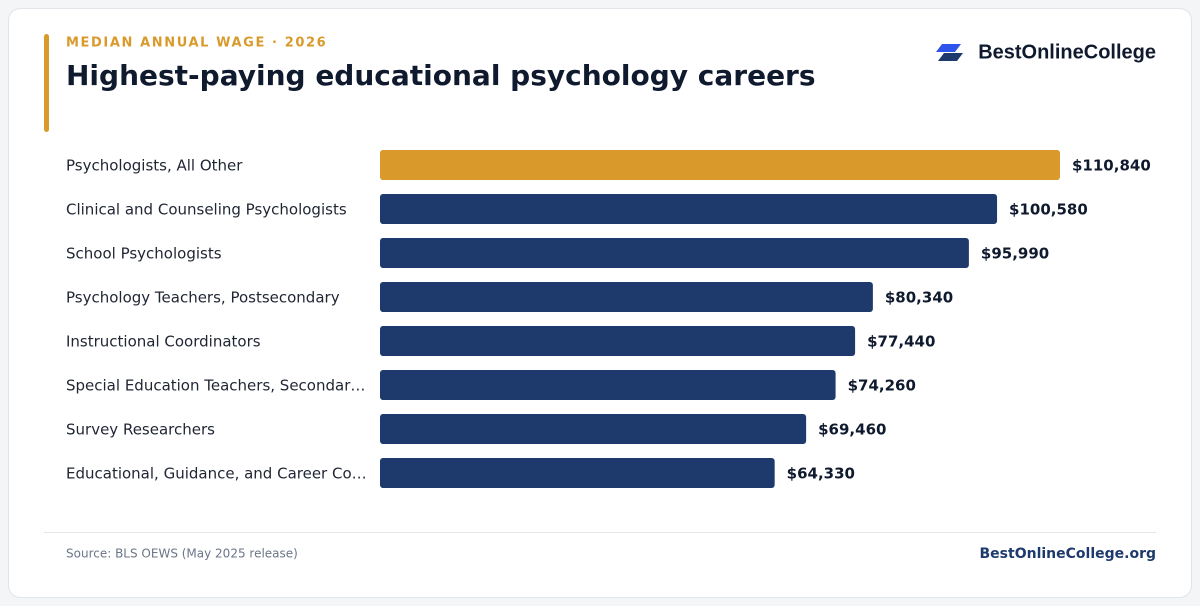 Image resolution: width=1200 pixels, height=606 pixels. I want to click on brand-logo: BestOnlineCollege, so click(1046, 52).